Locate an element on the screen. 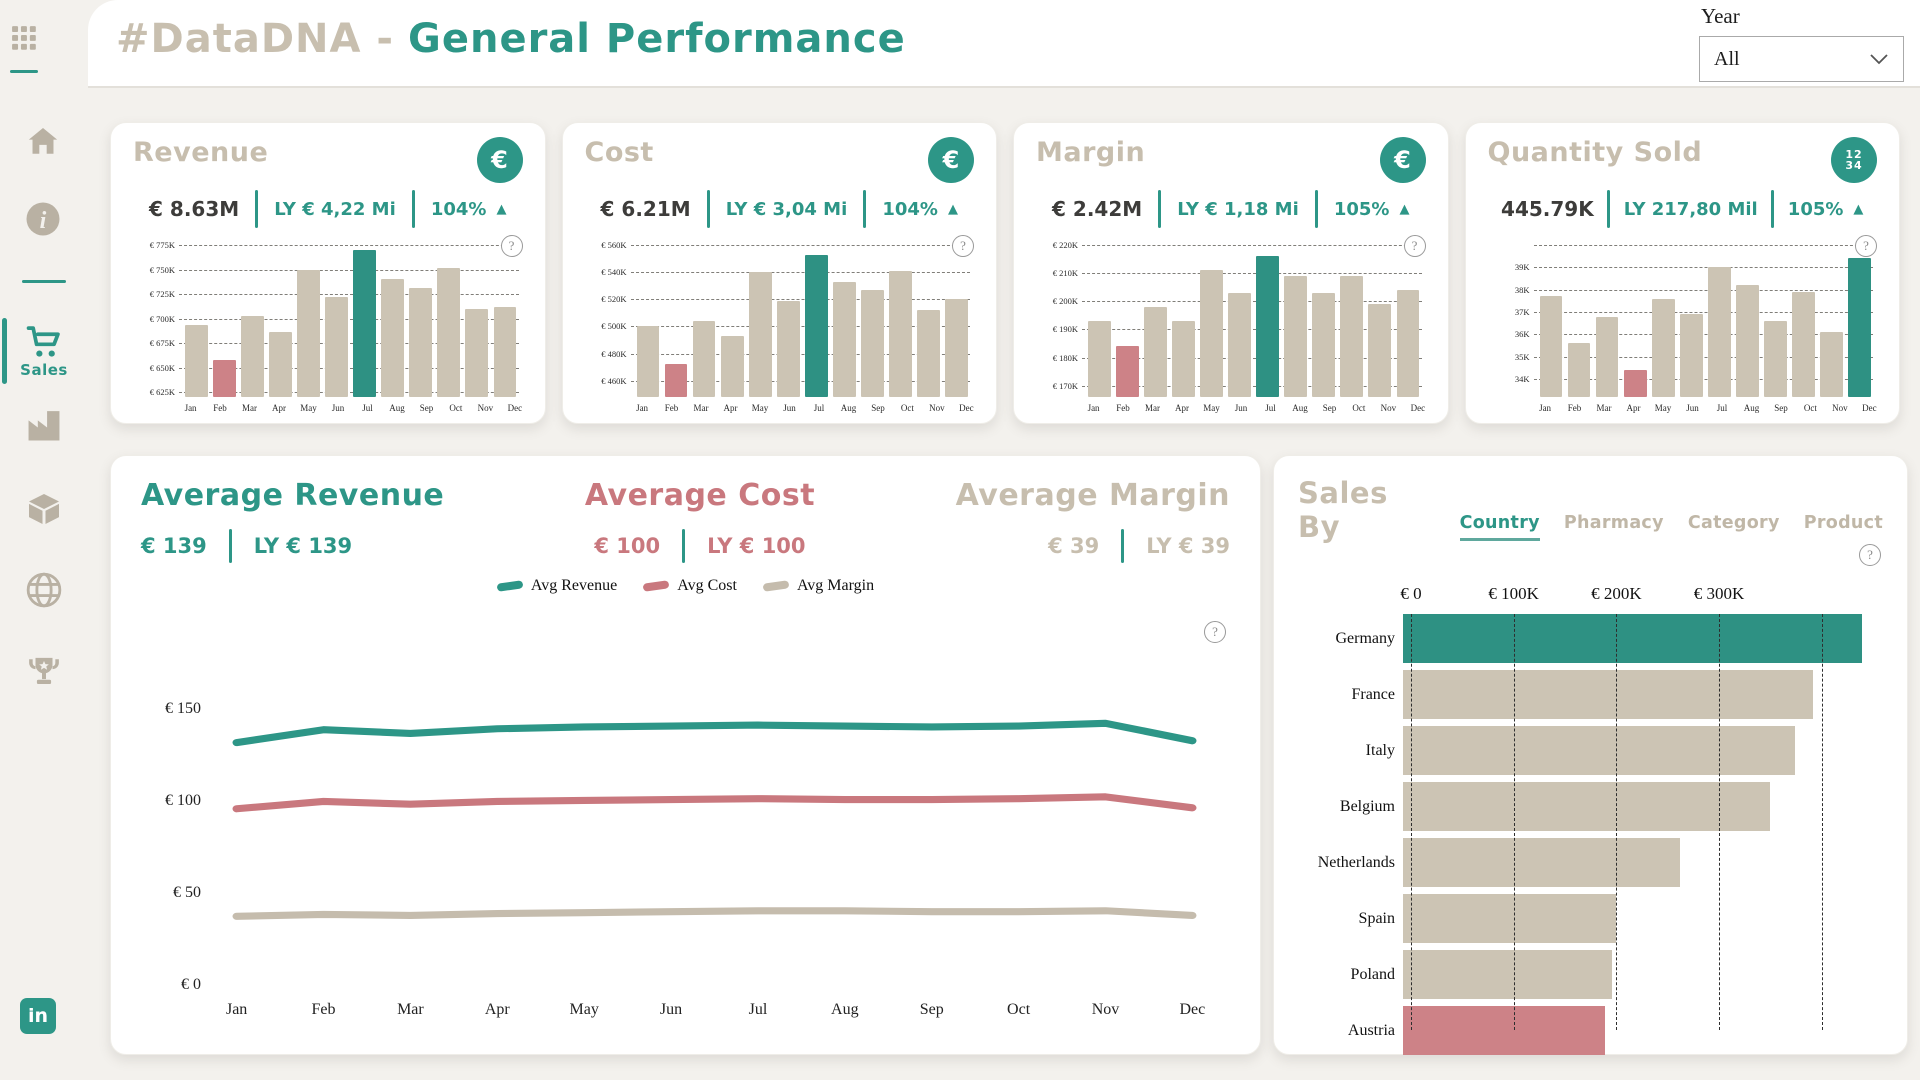 The image size is (1920, 1080). month-label: Jul is located at coordinates (758, 1009).